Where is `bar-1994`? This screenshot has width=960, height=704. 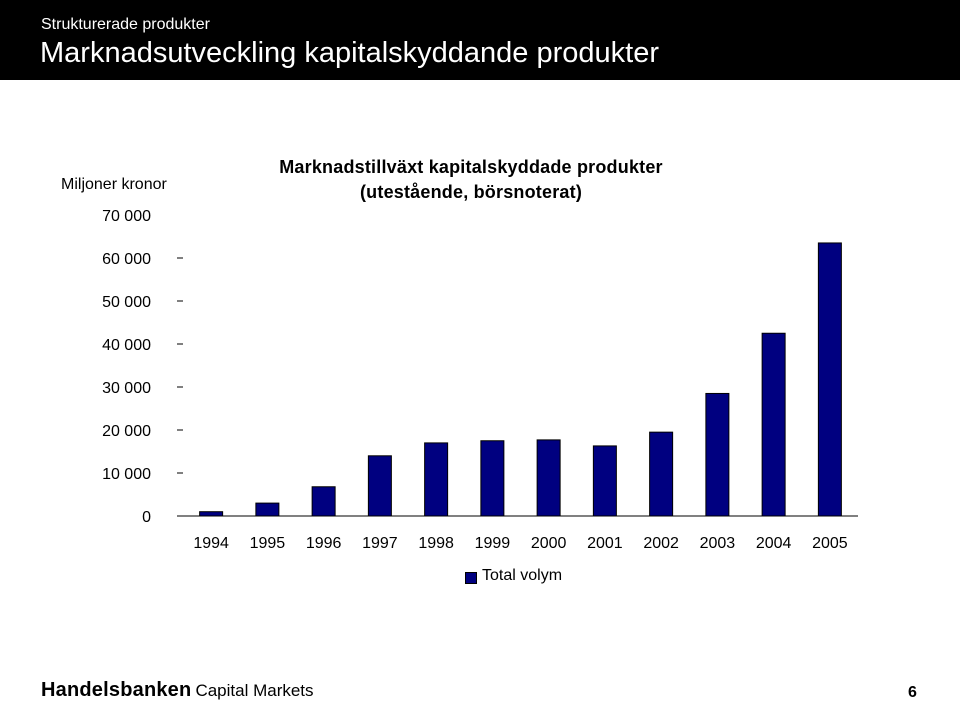
bar-1994 is located at coordinates (211, 514).